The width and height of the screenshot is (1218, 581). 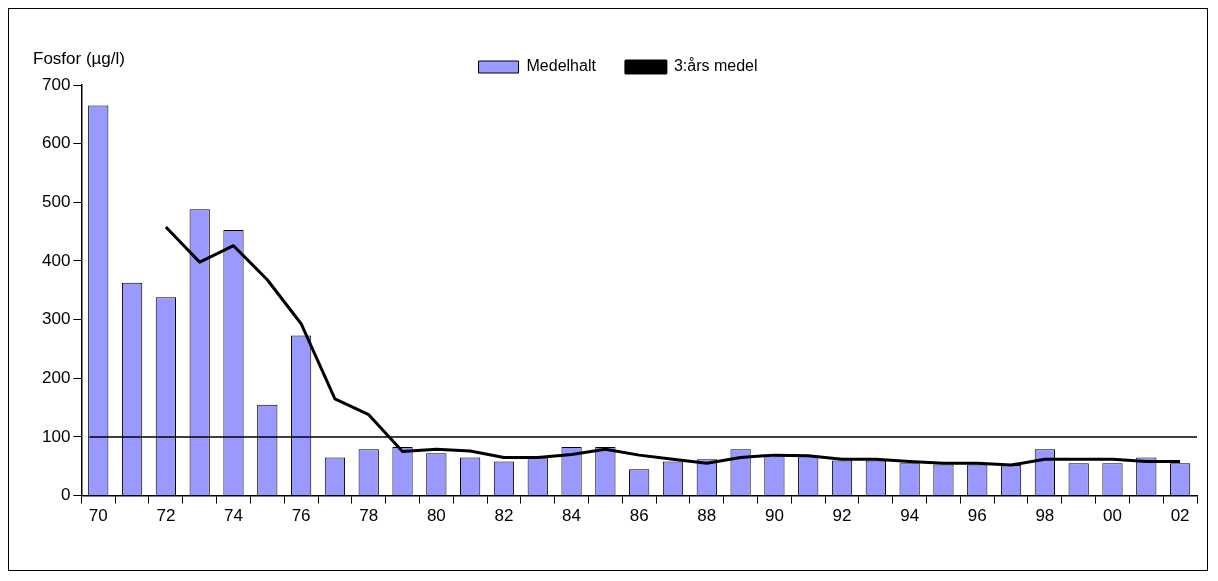 What do you see at coordinates (572, 516) in the screenshot?
I see `x-tick-label: 84` at bounding box center [572, 516].